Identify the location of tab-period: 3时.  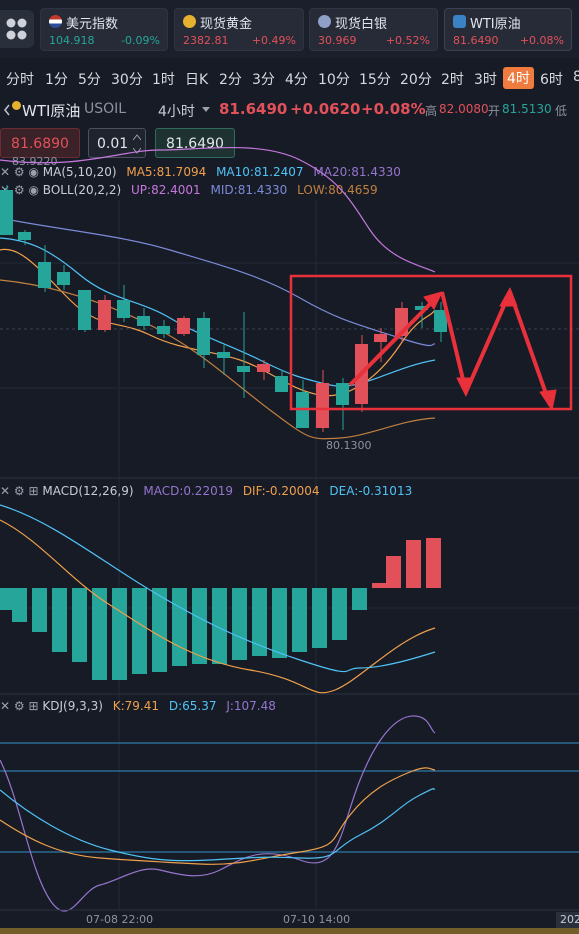
(485, 80).